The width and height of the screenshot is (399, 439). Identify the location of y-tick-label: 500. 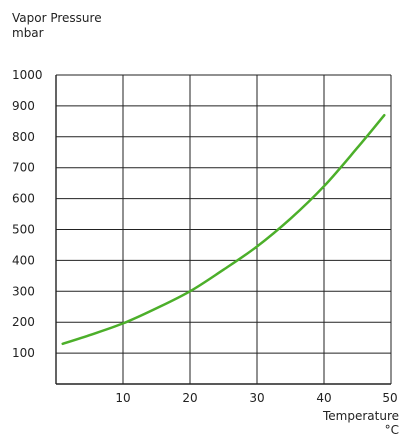
(23, 230).